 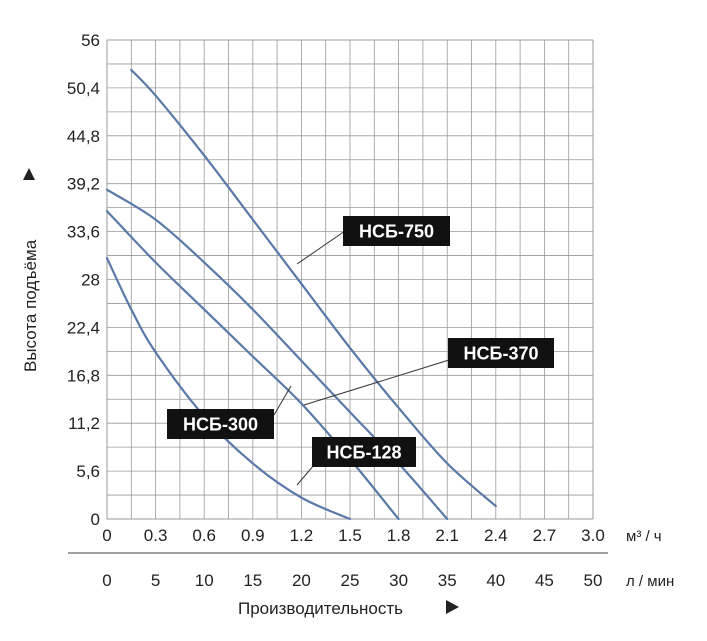 What do you see at coordinates (83, 88) in the screenshot?
I see `y-tick-label: 50,4` at bounding box center [83, 88].